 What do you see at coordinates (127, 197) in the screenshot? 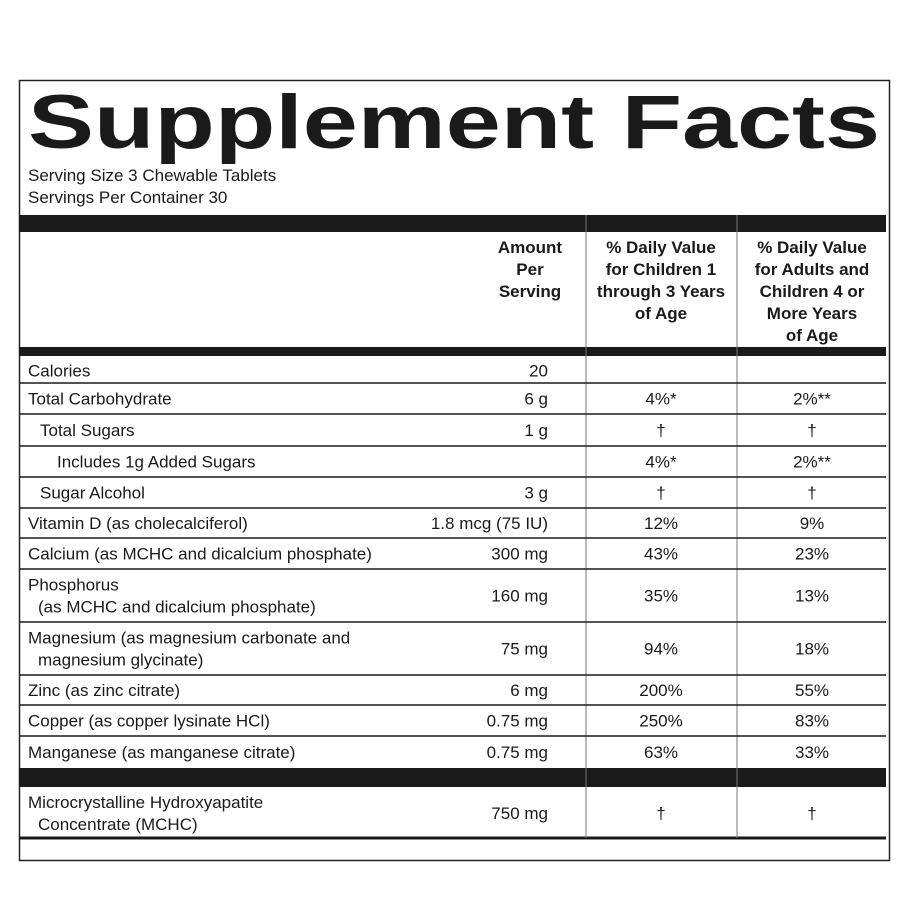
I see `servings-per-container: Servings Per Container 30` at bounding box center [127, 197].